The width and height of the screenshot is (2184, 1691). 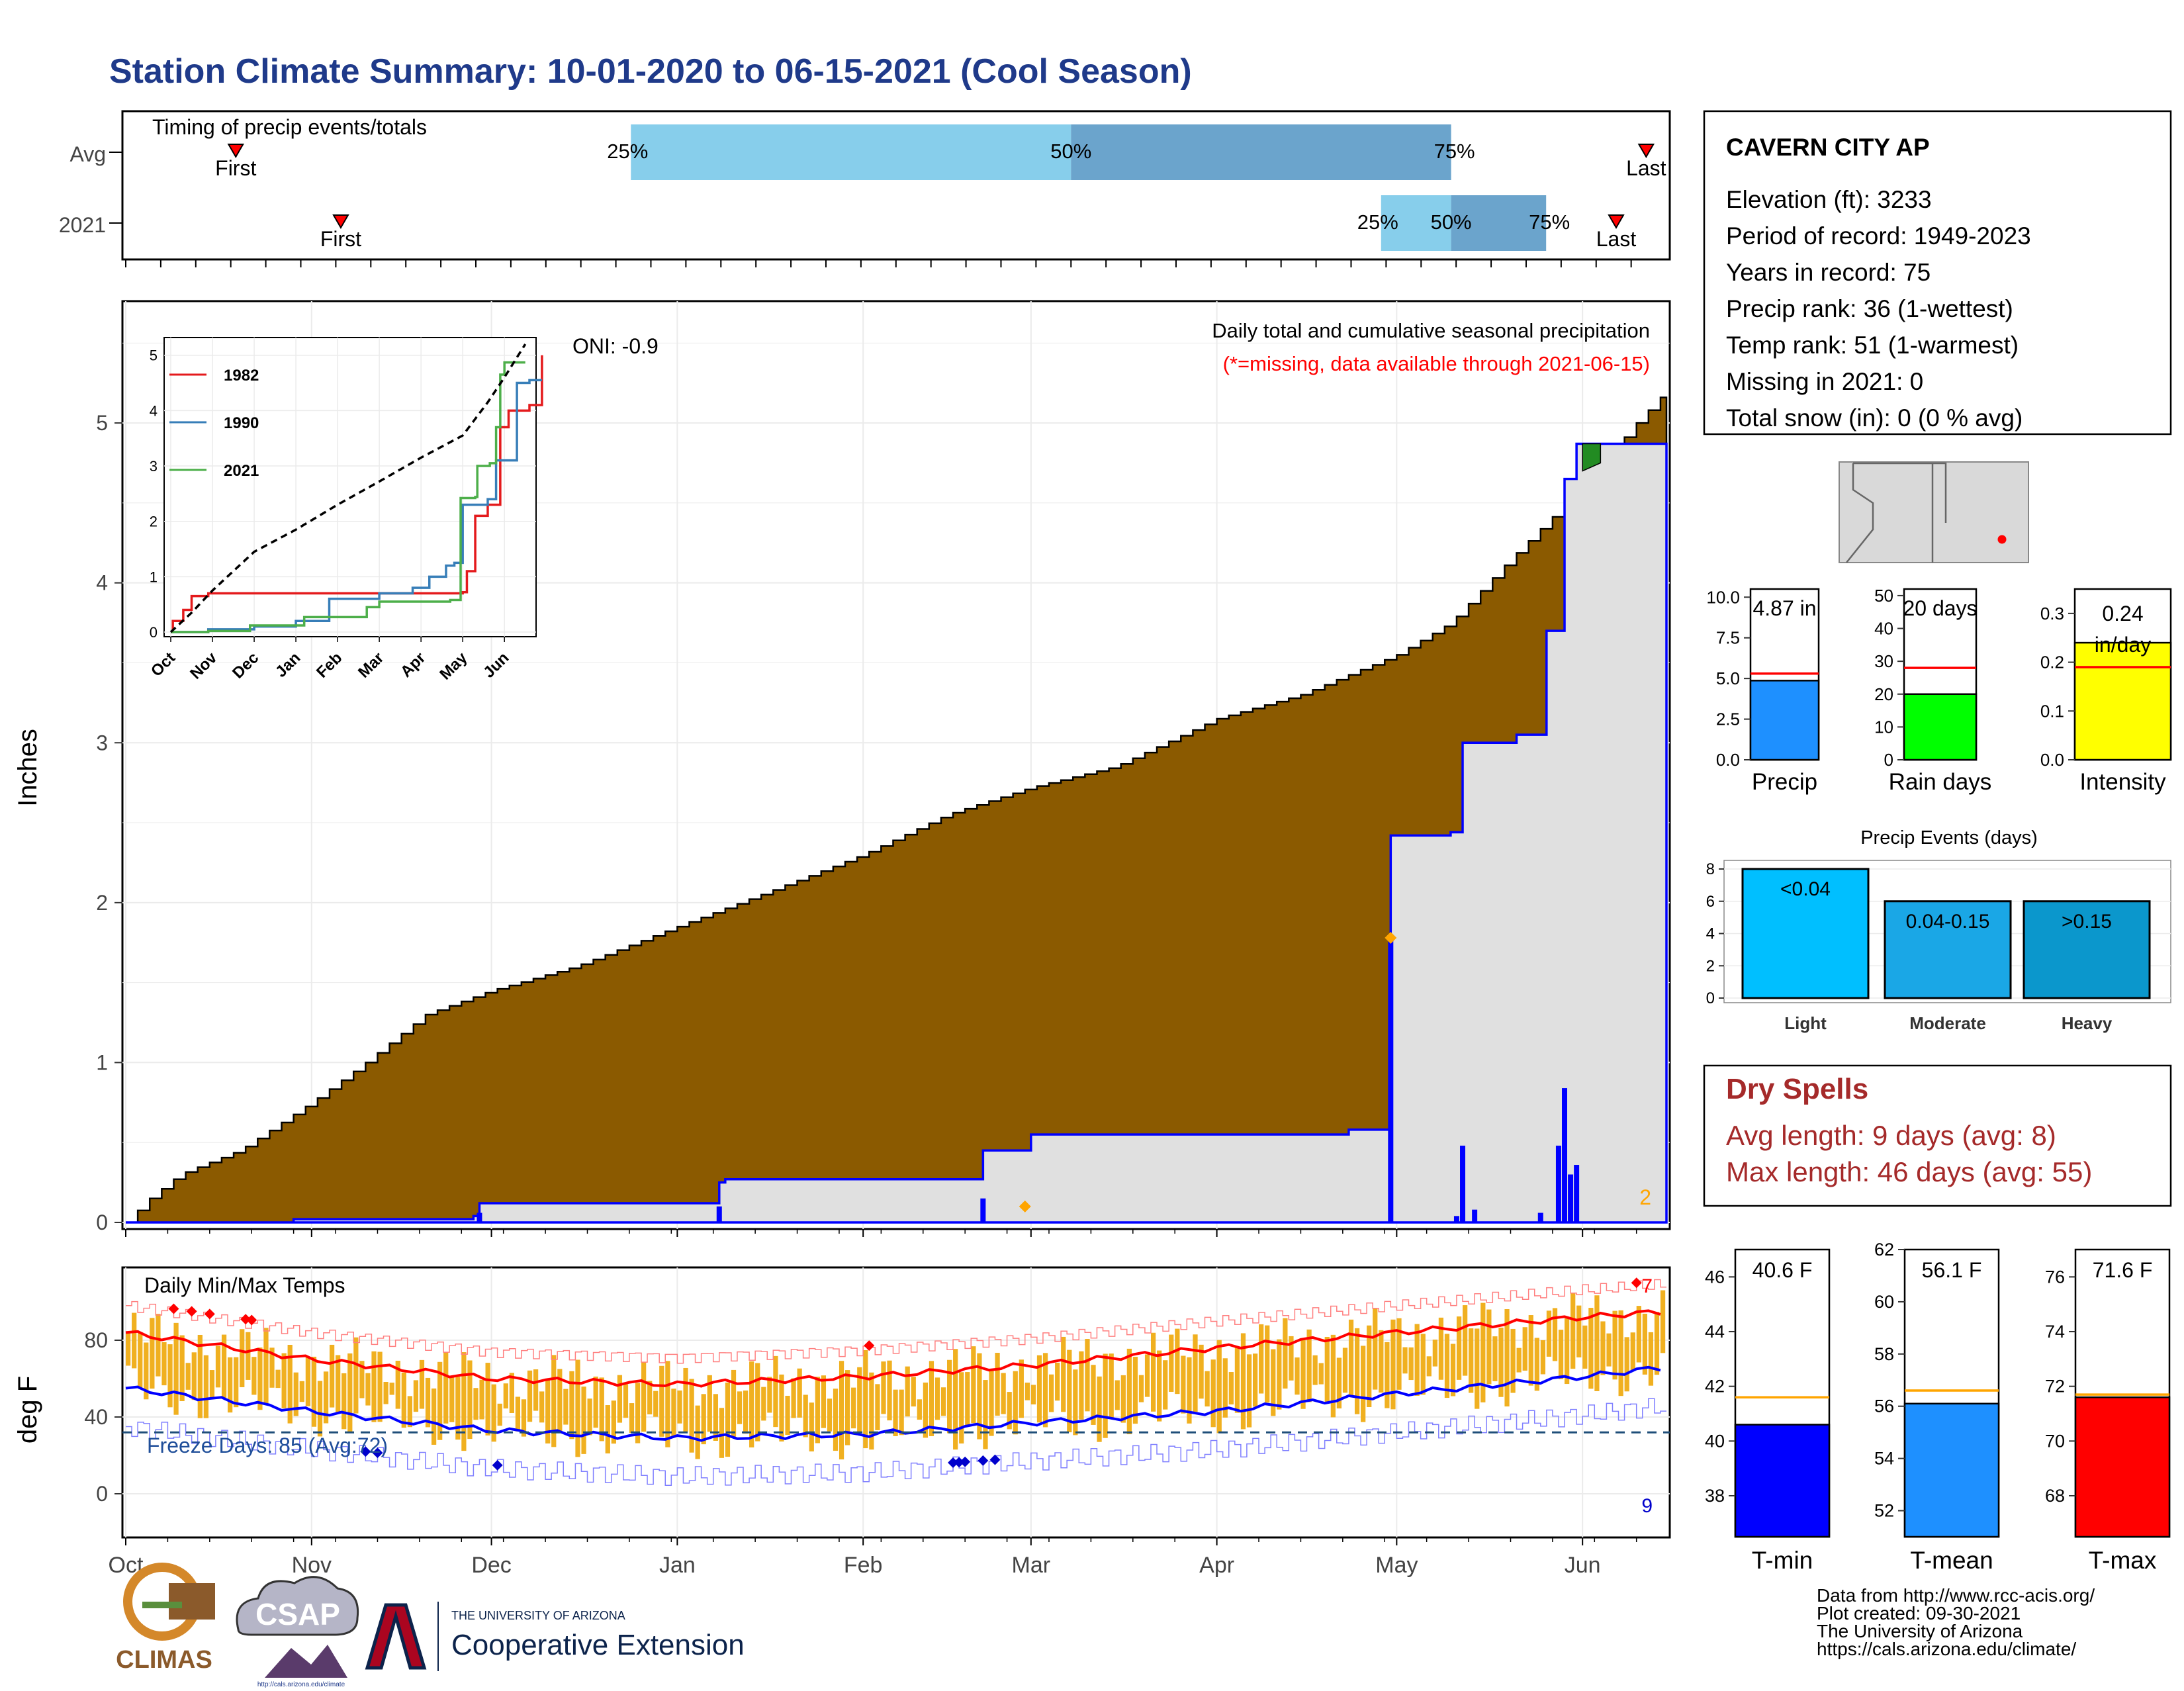 What do you see at coordinates (1878, 236) in the screenshot?
I see `station-info-2: Period of record: 1949-2023` at bounding box center [1878, 236].